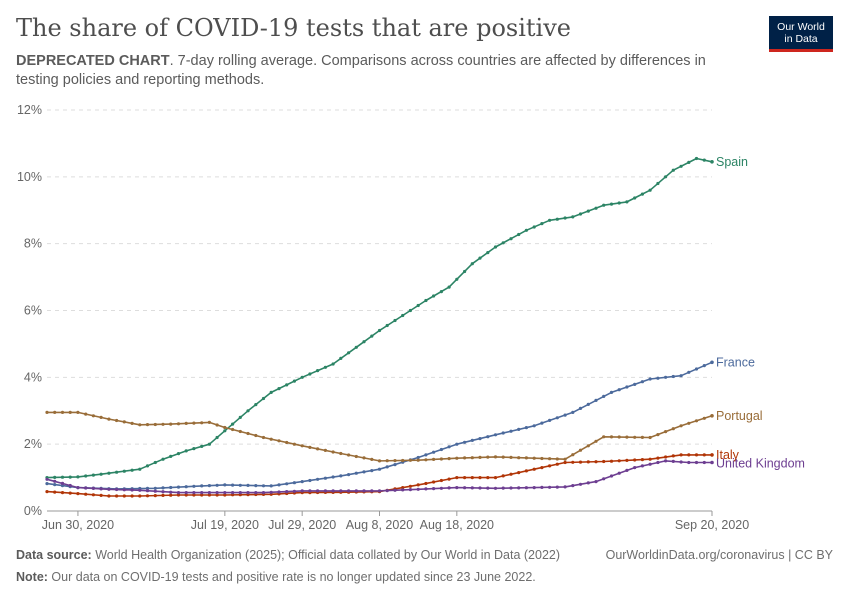 This screenshot has width=850, height=600. I want to click on y-tick-label: 8%, so click(33, 244).